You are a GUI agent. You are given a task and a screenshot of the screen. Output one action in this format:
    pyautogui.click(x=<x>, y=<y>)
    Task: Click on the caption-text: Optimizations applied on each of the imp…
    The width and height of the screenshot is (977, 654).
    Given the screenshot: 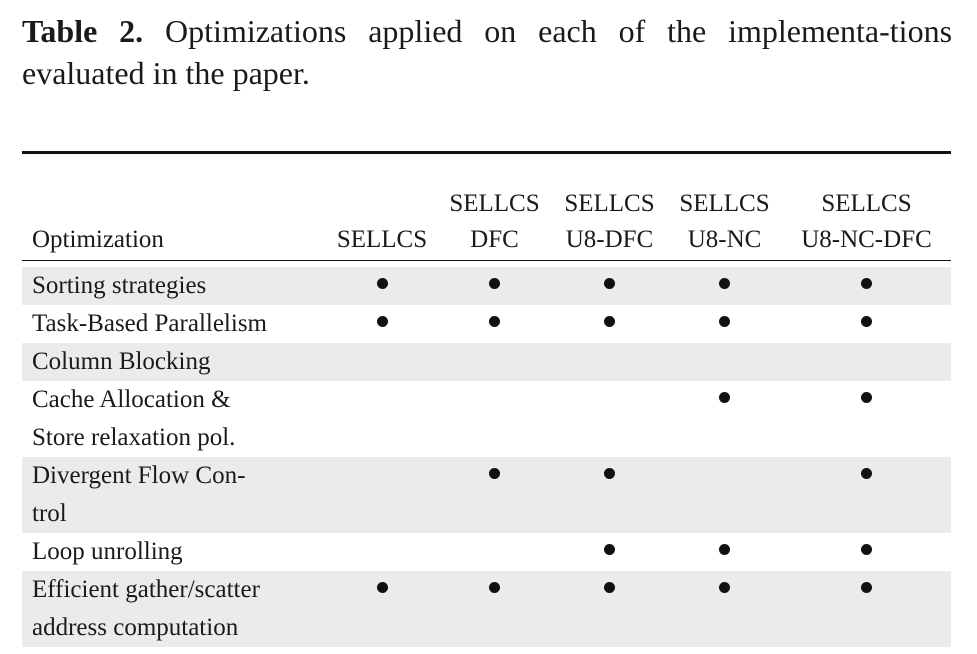 What is the action you would take?
    pyautogui.click(x=487, y=52)
    